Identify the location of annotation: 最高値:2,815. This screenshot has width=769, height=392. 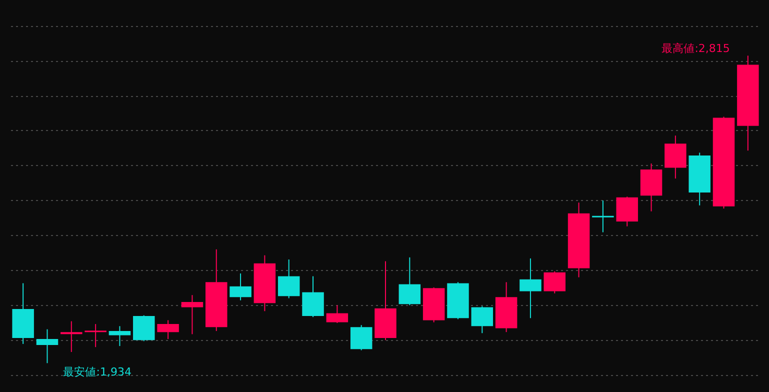
(696, 49).